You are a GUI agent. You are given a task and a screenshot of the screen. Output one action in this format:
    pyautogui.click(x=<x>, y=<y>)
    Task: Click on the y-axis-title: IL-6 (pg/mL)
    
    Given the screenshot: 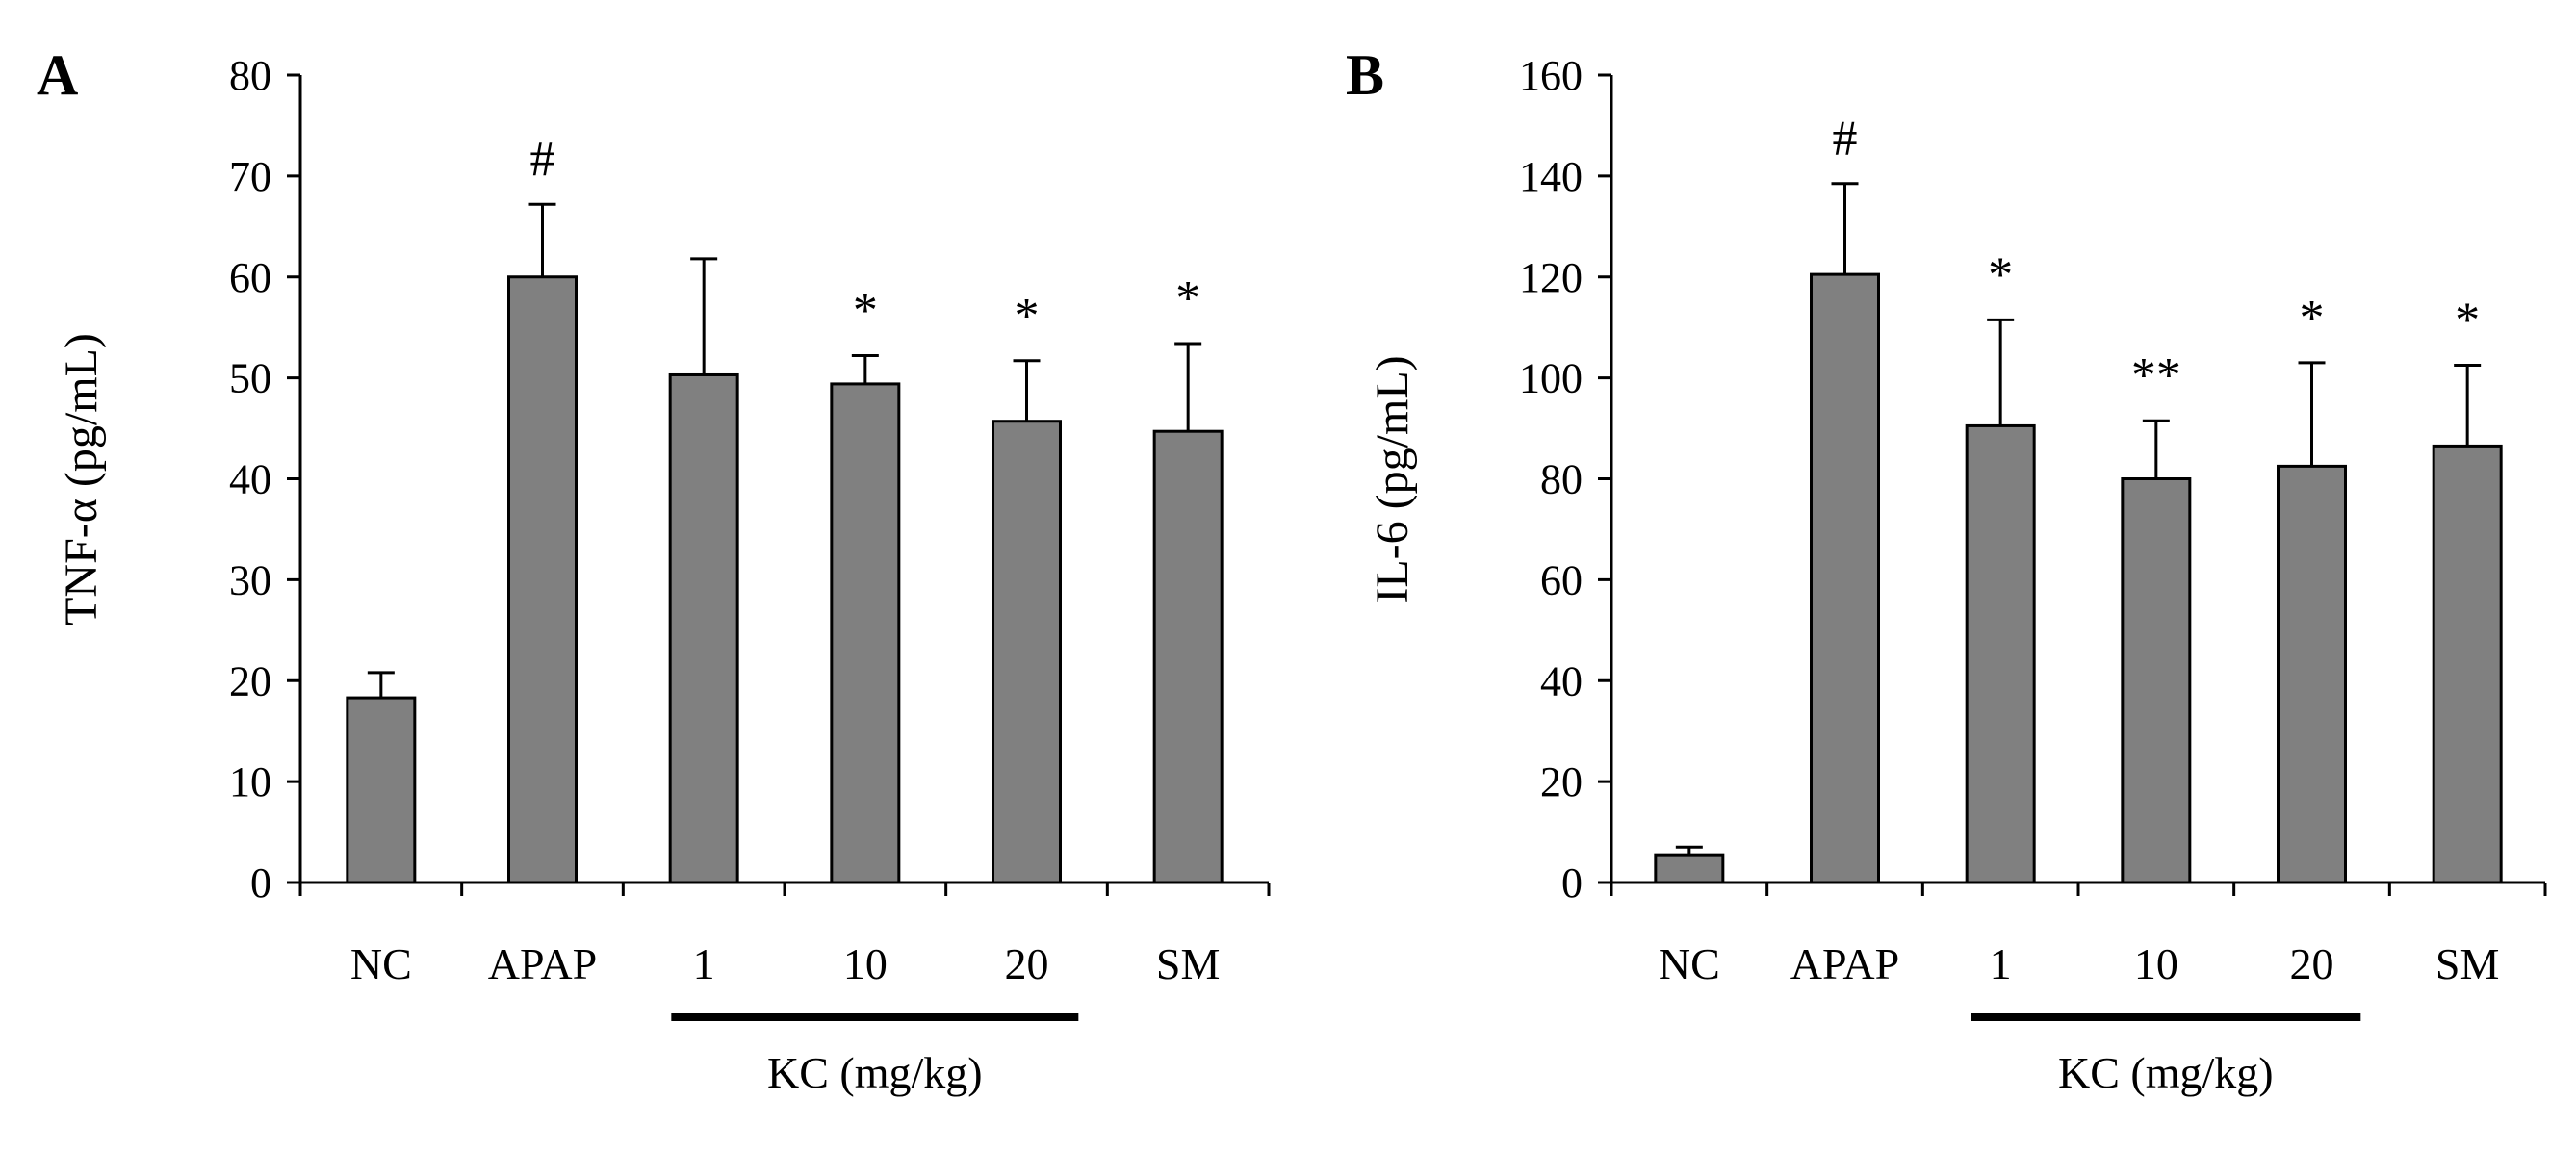 What is the action you would take?
    pyautogui.click(x=1392, y=478)
    